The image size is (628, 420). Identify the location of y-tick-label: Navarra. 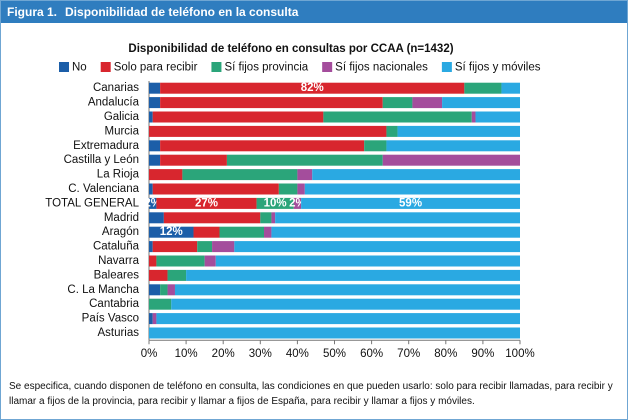
(119, 261).